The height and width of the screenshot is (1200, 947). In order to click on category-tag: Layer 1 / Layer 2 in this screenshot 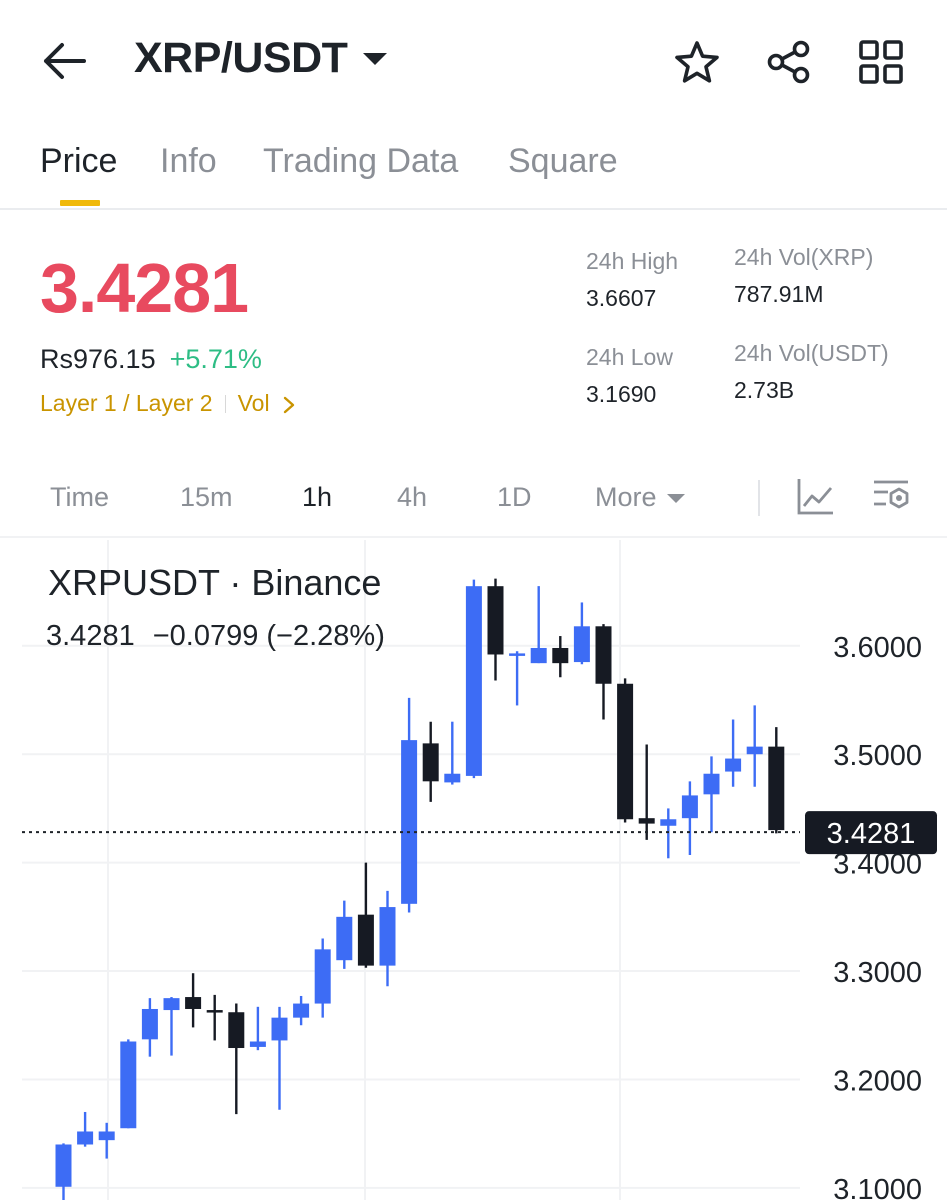, I will do `click(126, 403)`.